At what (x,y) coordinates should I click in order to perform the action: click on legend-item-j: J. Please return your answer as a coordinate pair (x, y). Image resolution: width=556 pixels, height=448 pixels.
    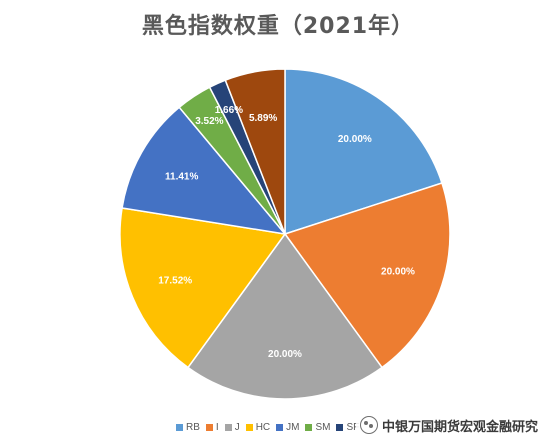
    Looking at the image, I should click on (232, 427).